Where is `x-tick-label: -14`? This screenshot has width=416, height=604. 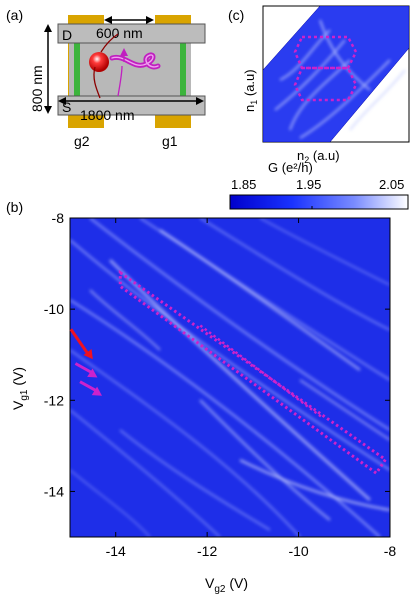
x-tick-label: -14 is located at coordinates (116, 551).